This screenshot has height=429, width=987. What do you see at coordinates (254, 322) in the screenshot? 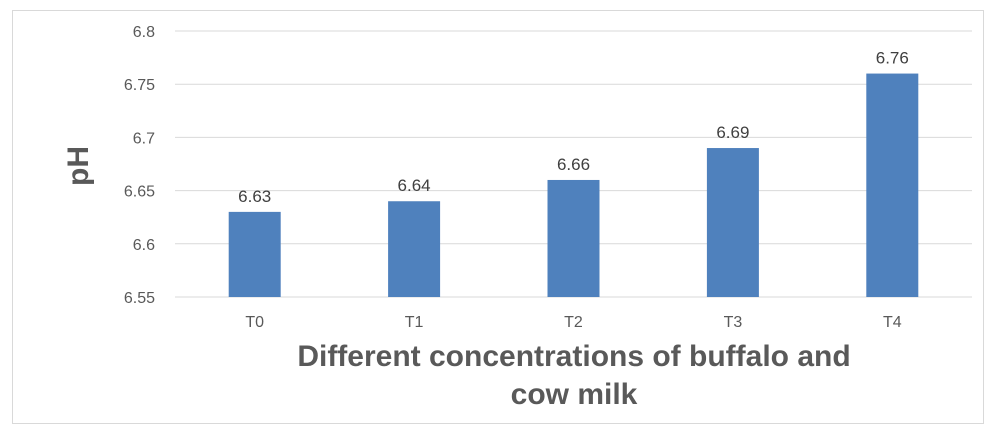
I see `x-tick-label-t0: T0` at bounding box center [254, 322].